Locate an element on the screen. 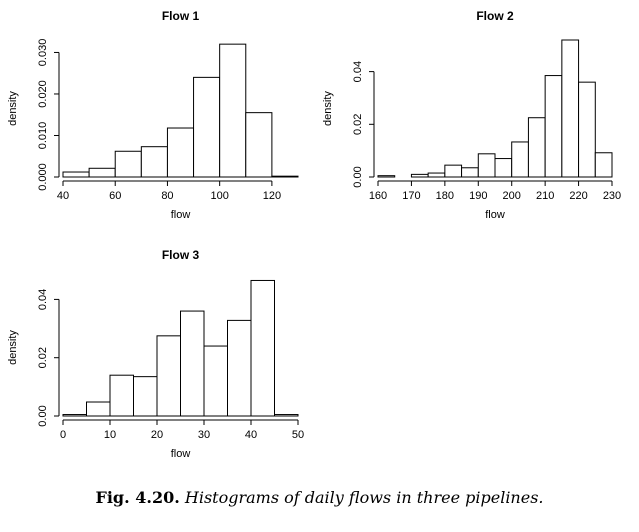 This screenshot has width=639, height=532. x-tick-label: 80 is located at coordinates (167, 196).